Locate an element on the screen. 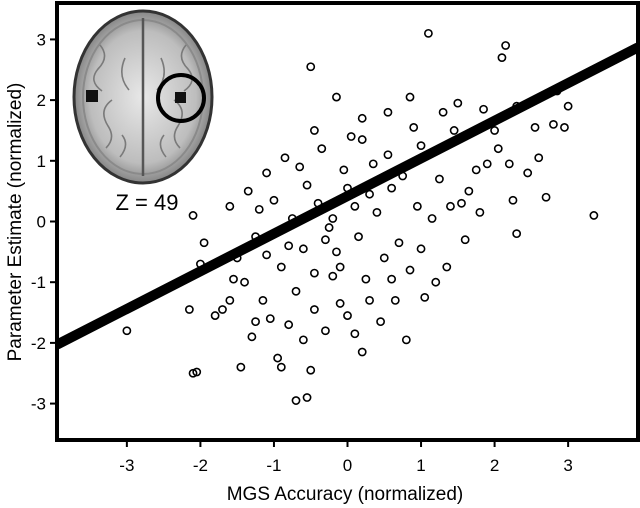 The width and height of the screenshot is (640, 508). highlight-circle is located at coordinates (181, 98).